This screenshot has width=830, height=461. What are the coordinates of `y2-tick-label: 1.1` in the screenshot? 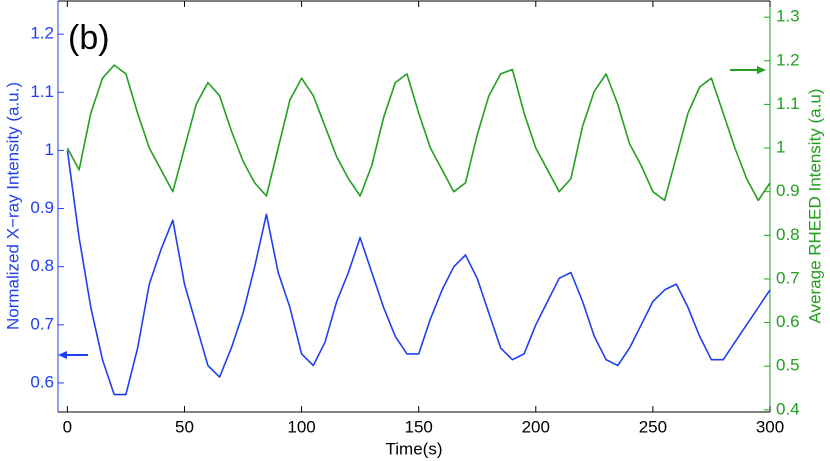 It's located at (788, 103).